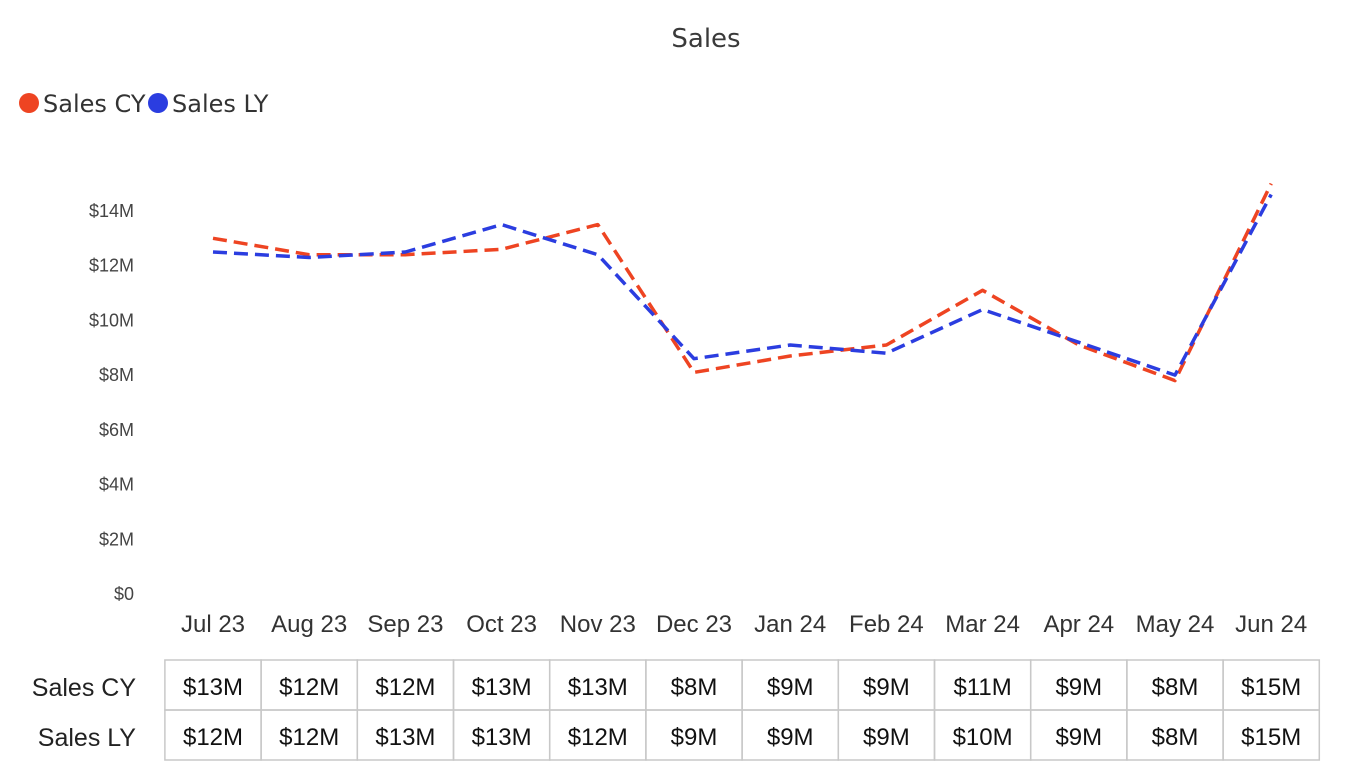 This screenshot has height=768, width=1366. I want to click on table-cell-border, so click(1271, 735).